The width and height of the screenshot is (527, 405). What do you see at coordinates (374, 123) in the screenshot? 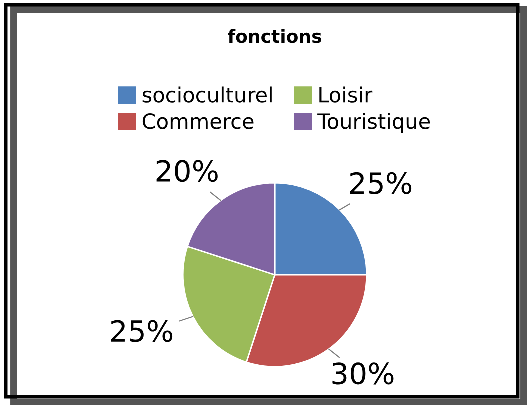
I see `legend-label: Touristique` at bounding box center [374, 123].